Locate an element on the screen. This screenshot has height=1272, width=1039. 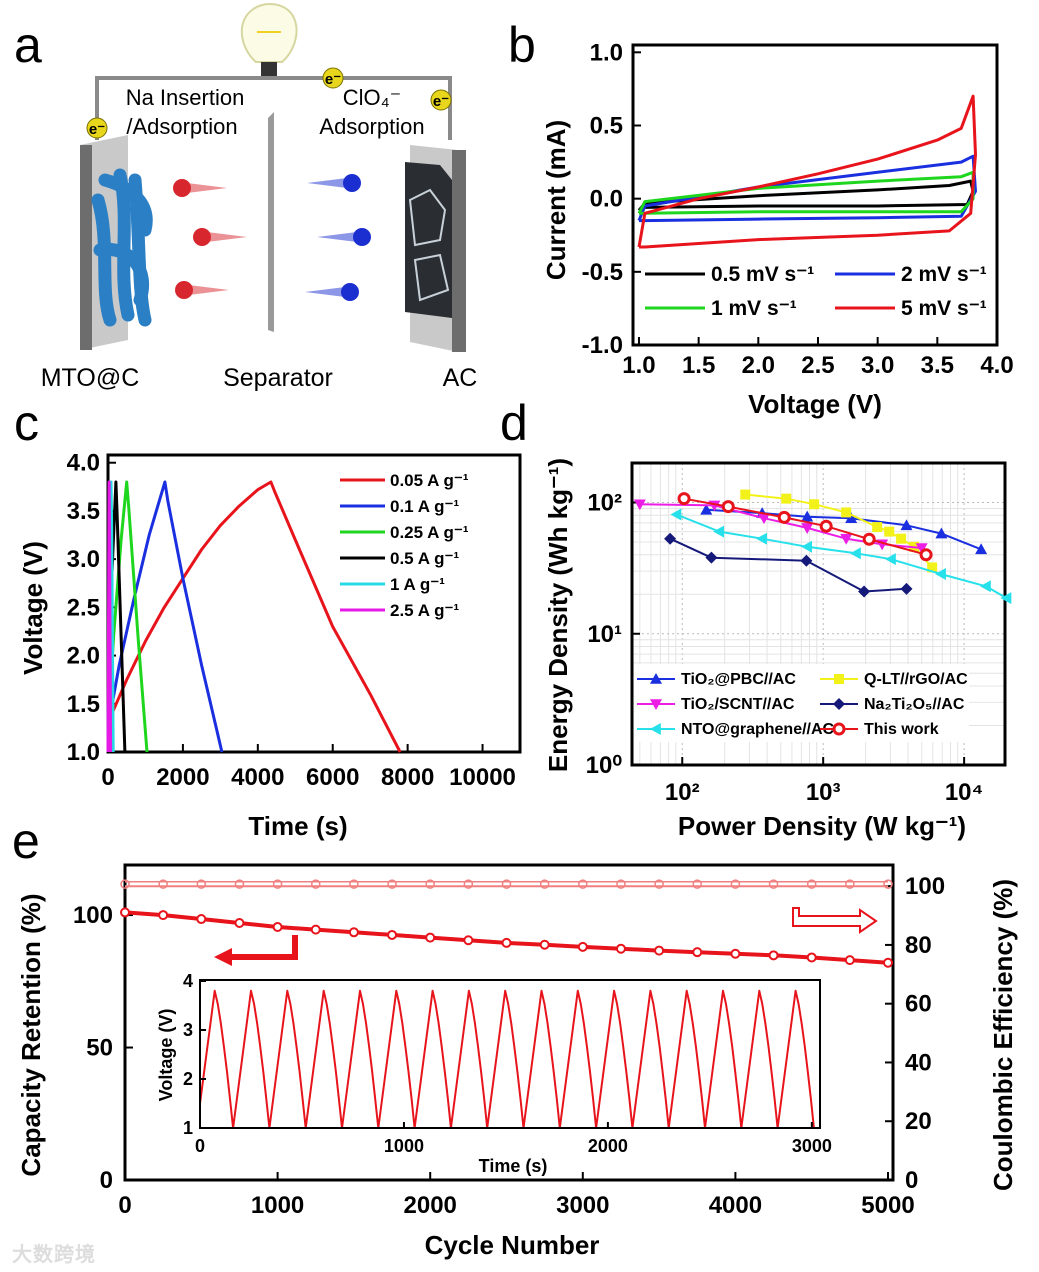
panel-letter-a: a is located at coordinates (28, 45).